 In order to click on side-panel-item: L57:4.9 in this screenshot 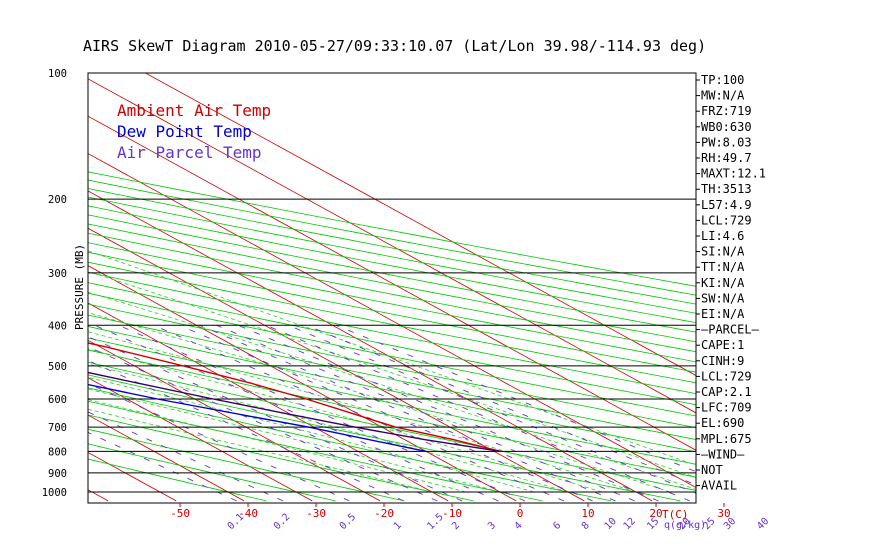, I will do `click(726, 205)`.